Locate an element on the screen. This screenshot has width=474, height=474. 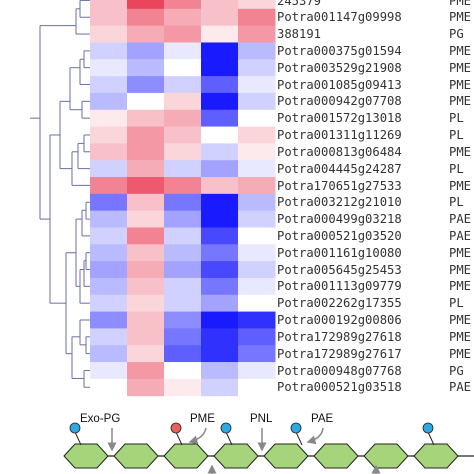
gene-label: Potra000948g07768 is located at coordinates (339, 370).